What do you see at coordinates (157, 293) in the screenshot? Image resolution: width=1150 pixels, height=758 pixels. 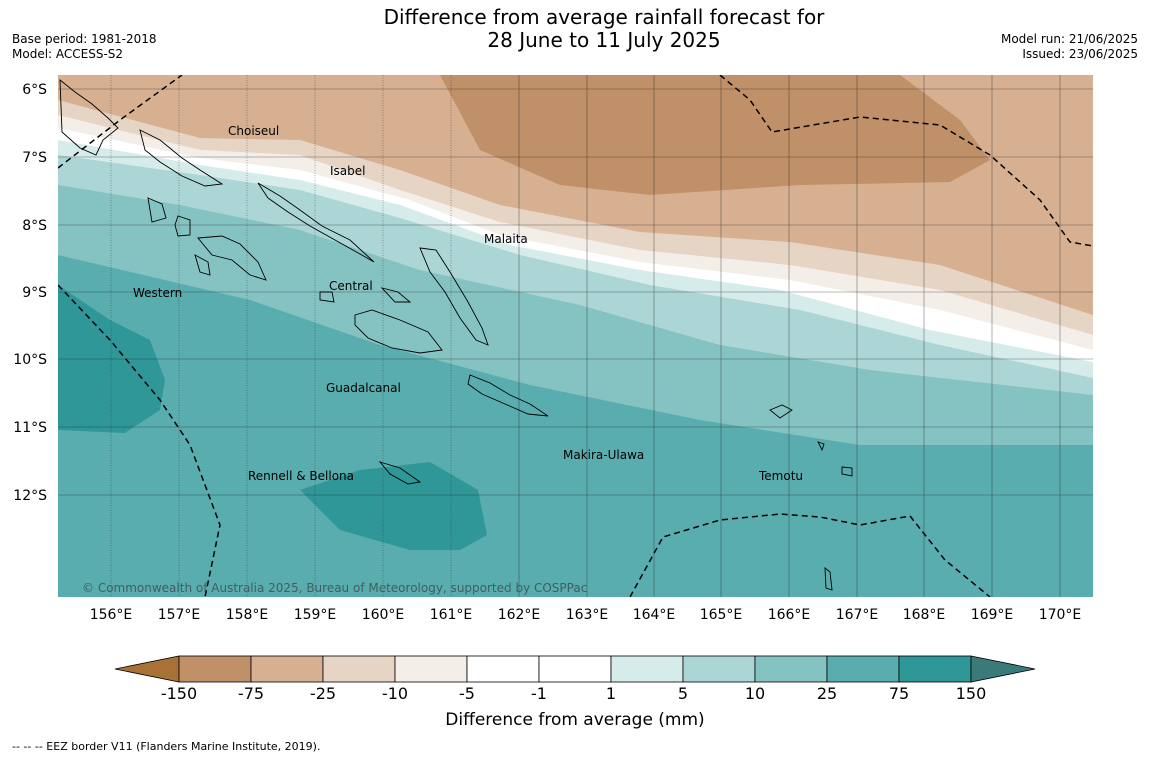 I see `province-label-western: Western` at bounding box center [157, 293].